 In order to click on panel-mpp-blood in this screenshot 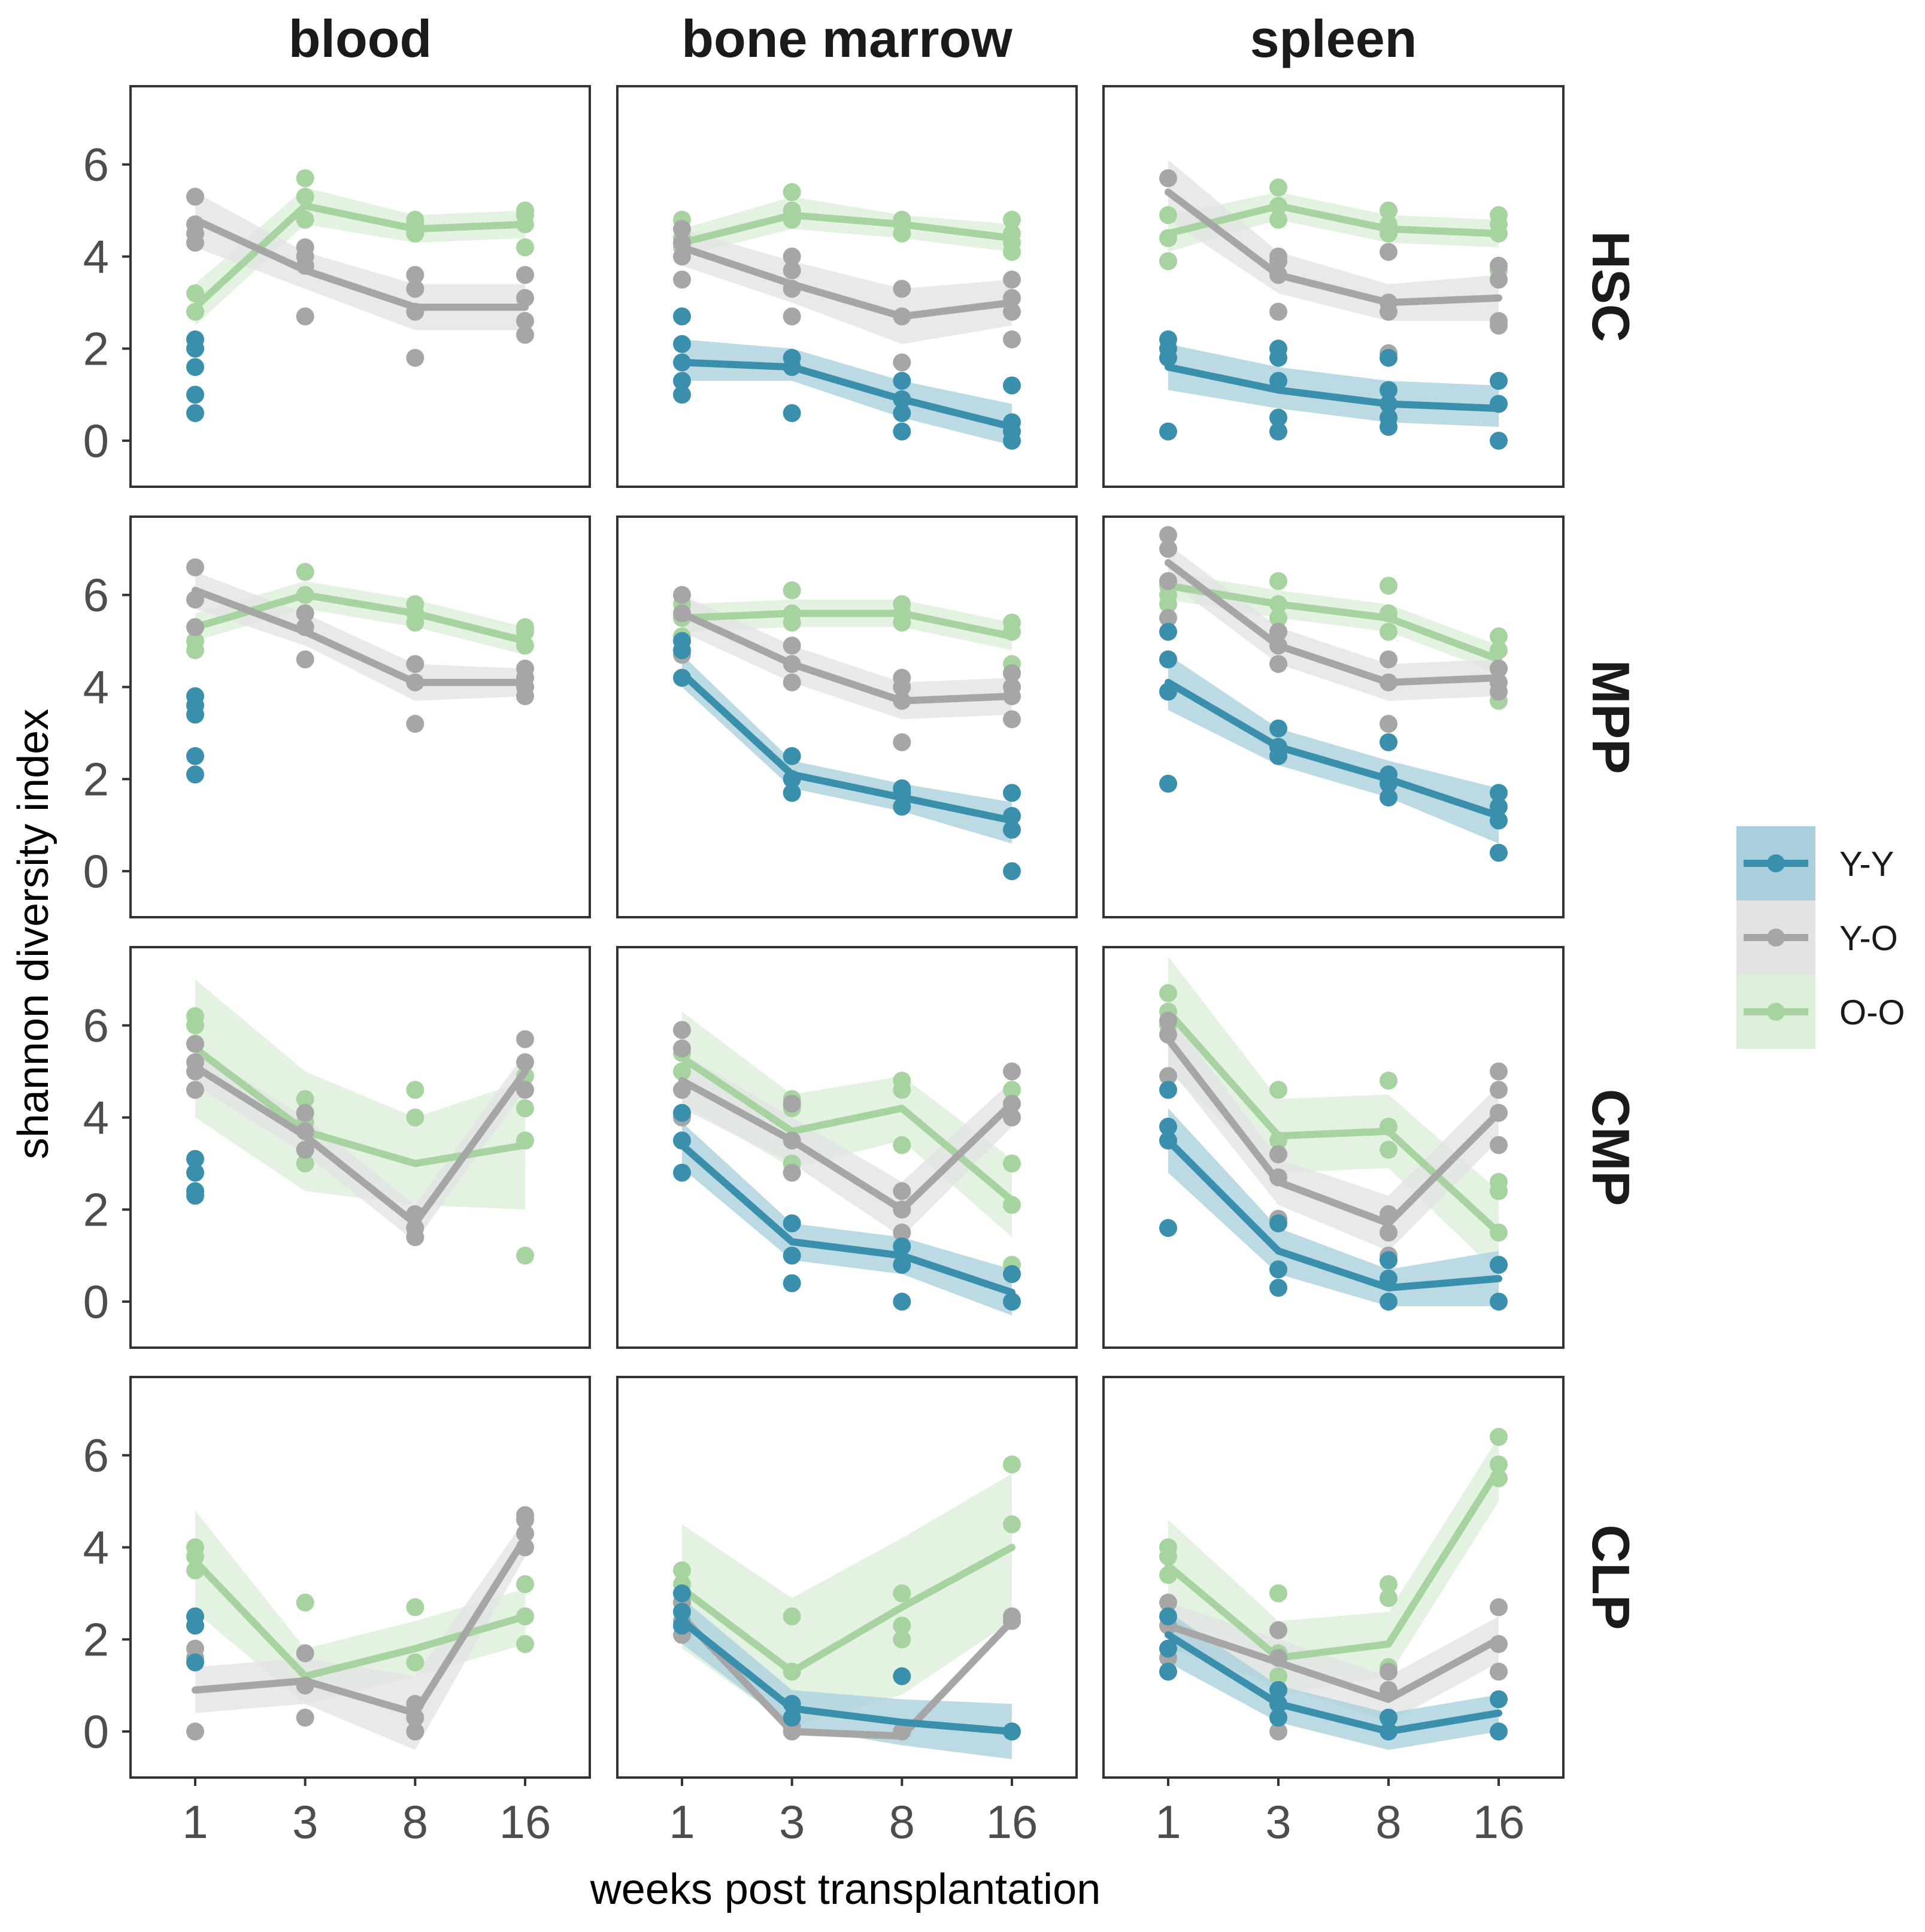, I will do `click(360, 716)`.